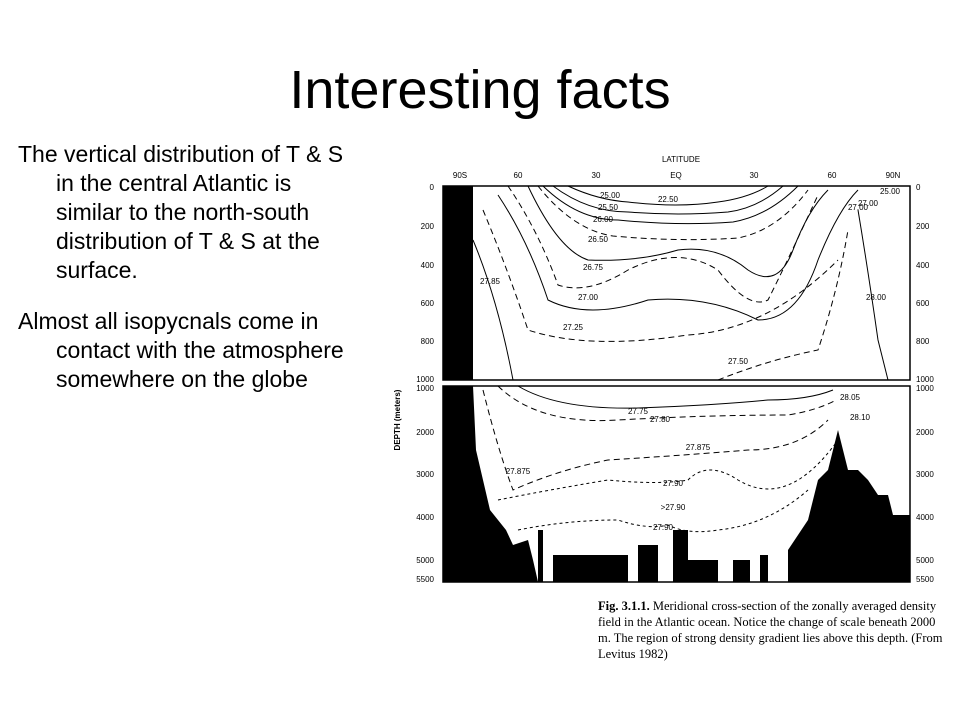  I want to click on latitude-axis-title: LATITUDE, so click(681, 159).